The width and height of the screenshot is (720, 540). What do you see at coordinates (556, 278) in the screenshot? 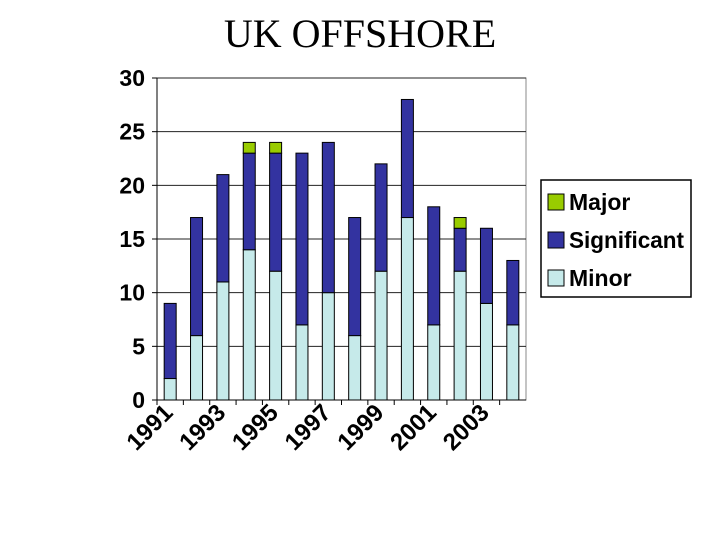
I see `legend-swatch-minor` at bounding box center [556, 278].